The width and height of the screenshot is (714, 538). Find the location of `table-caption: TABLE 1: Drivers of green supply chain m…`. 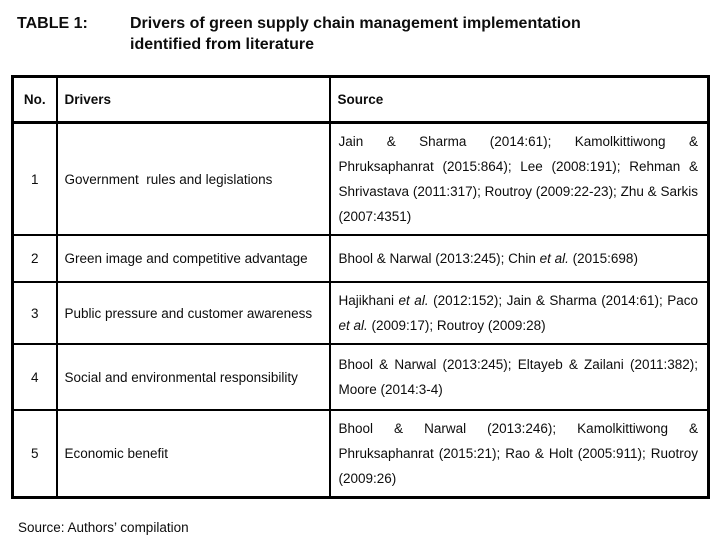

table-caption: TABLE 1: Drivers of green supply chain m… is located at coordinates (365, 34).